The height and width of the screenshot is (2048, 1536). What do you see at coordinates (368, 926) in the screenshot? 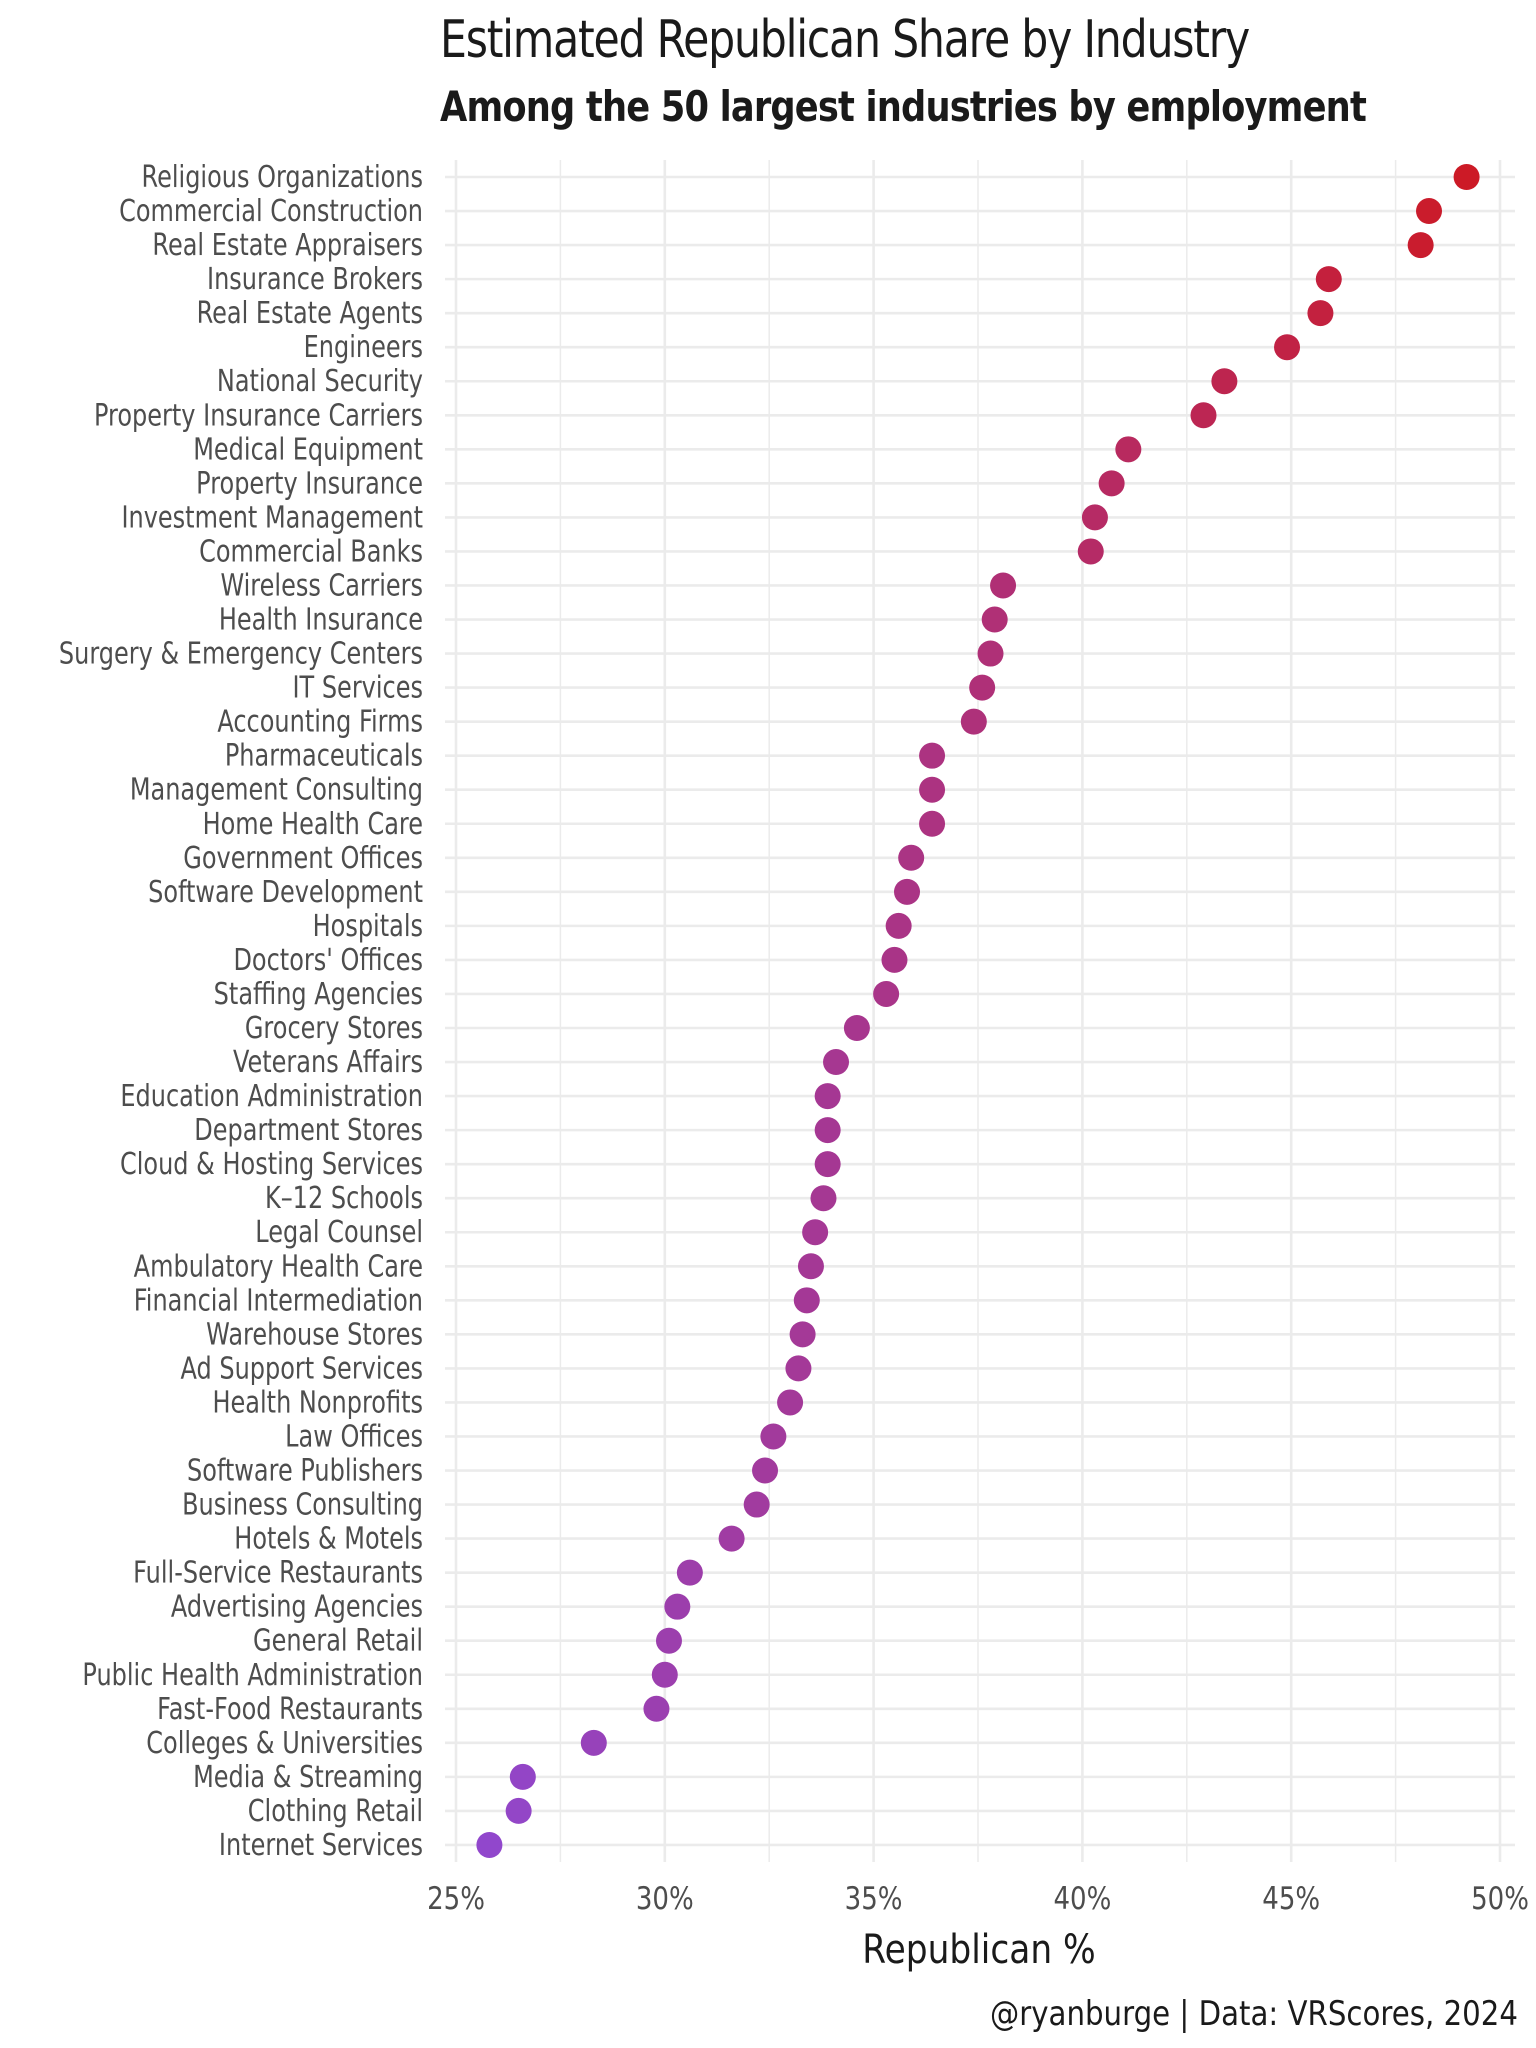
I see `category-label: Hospitals` at bounding box center [368, 926].